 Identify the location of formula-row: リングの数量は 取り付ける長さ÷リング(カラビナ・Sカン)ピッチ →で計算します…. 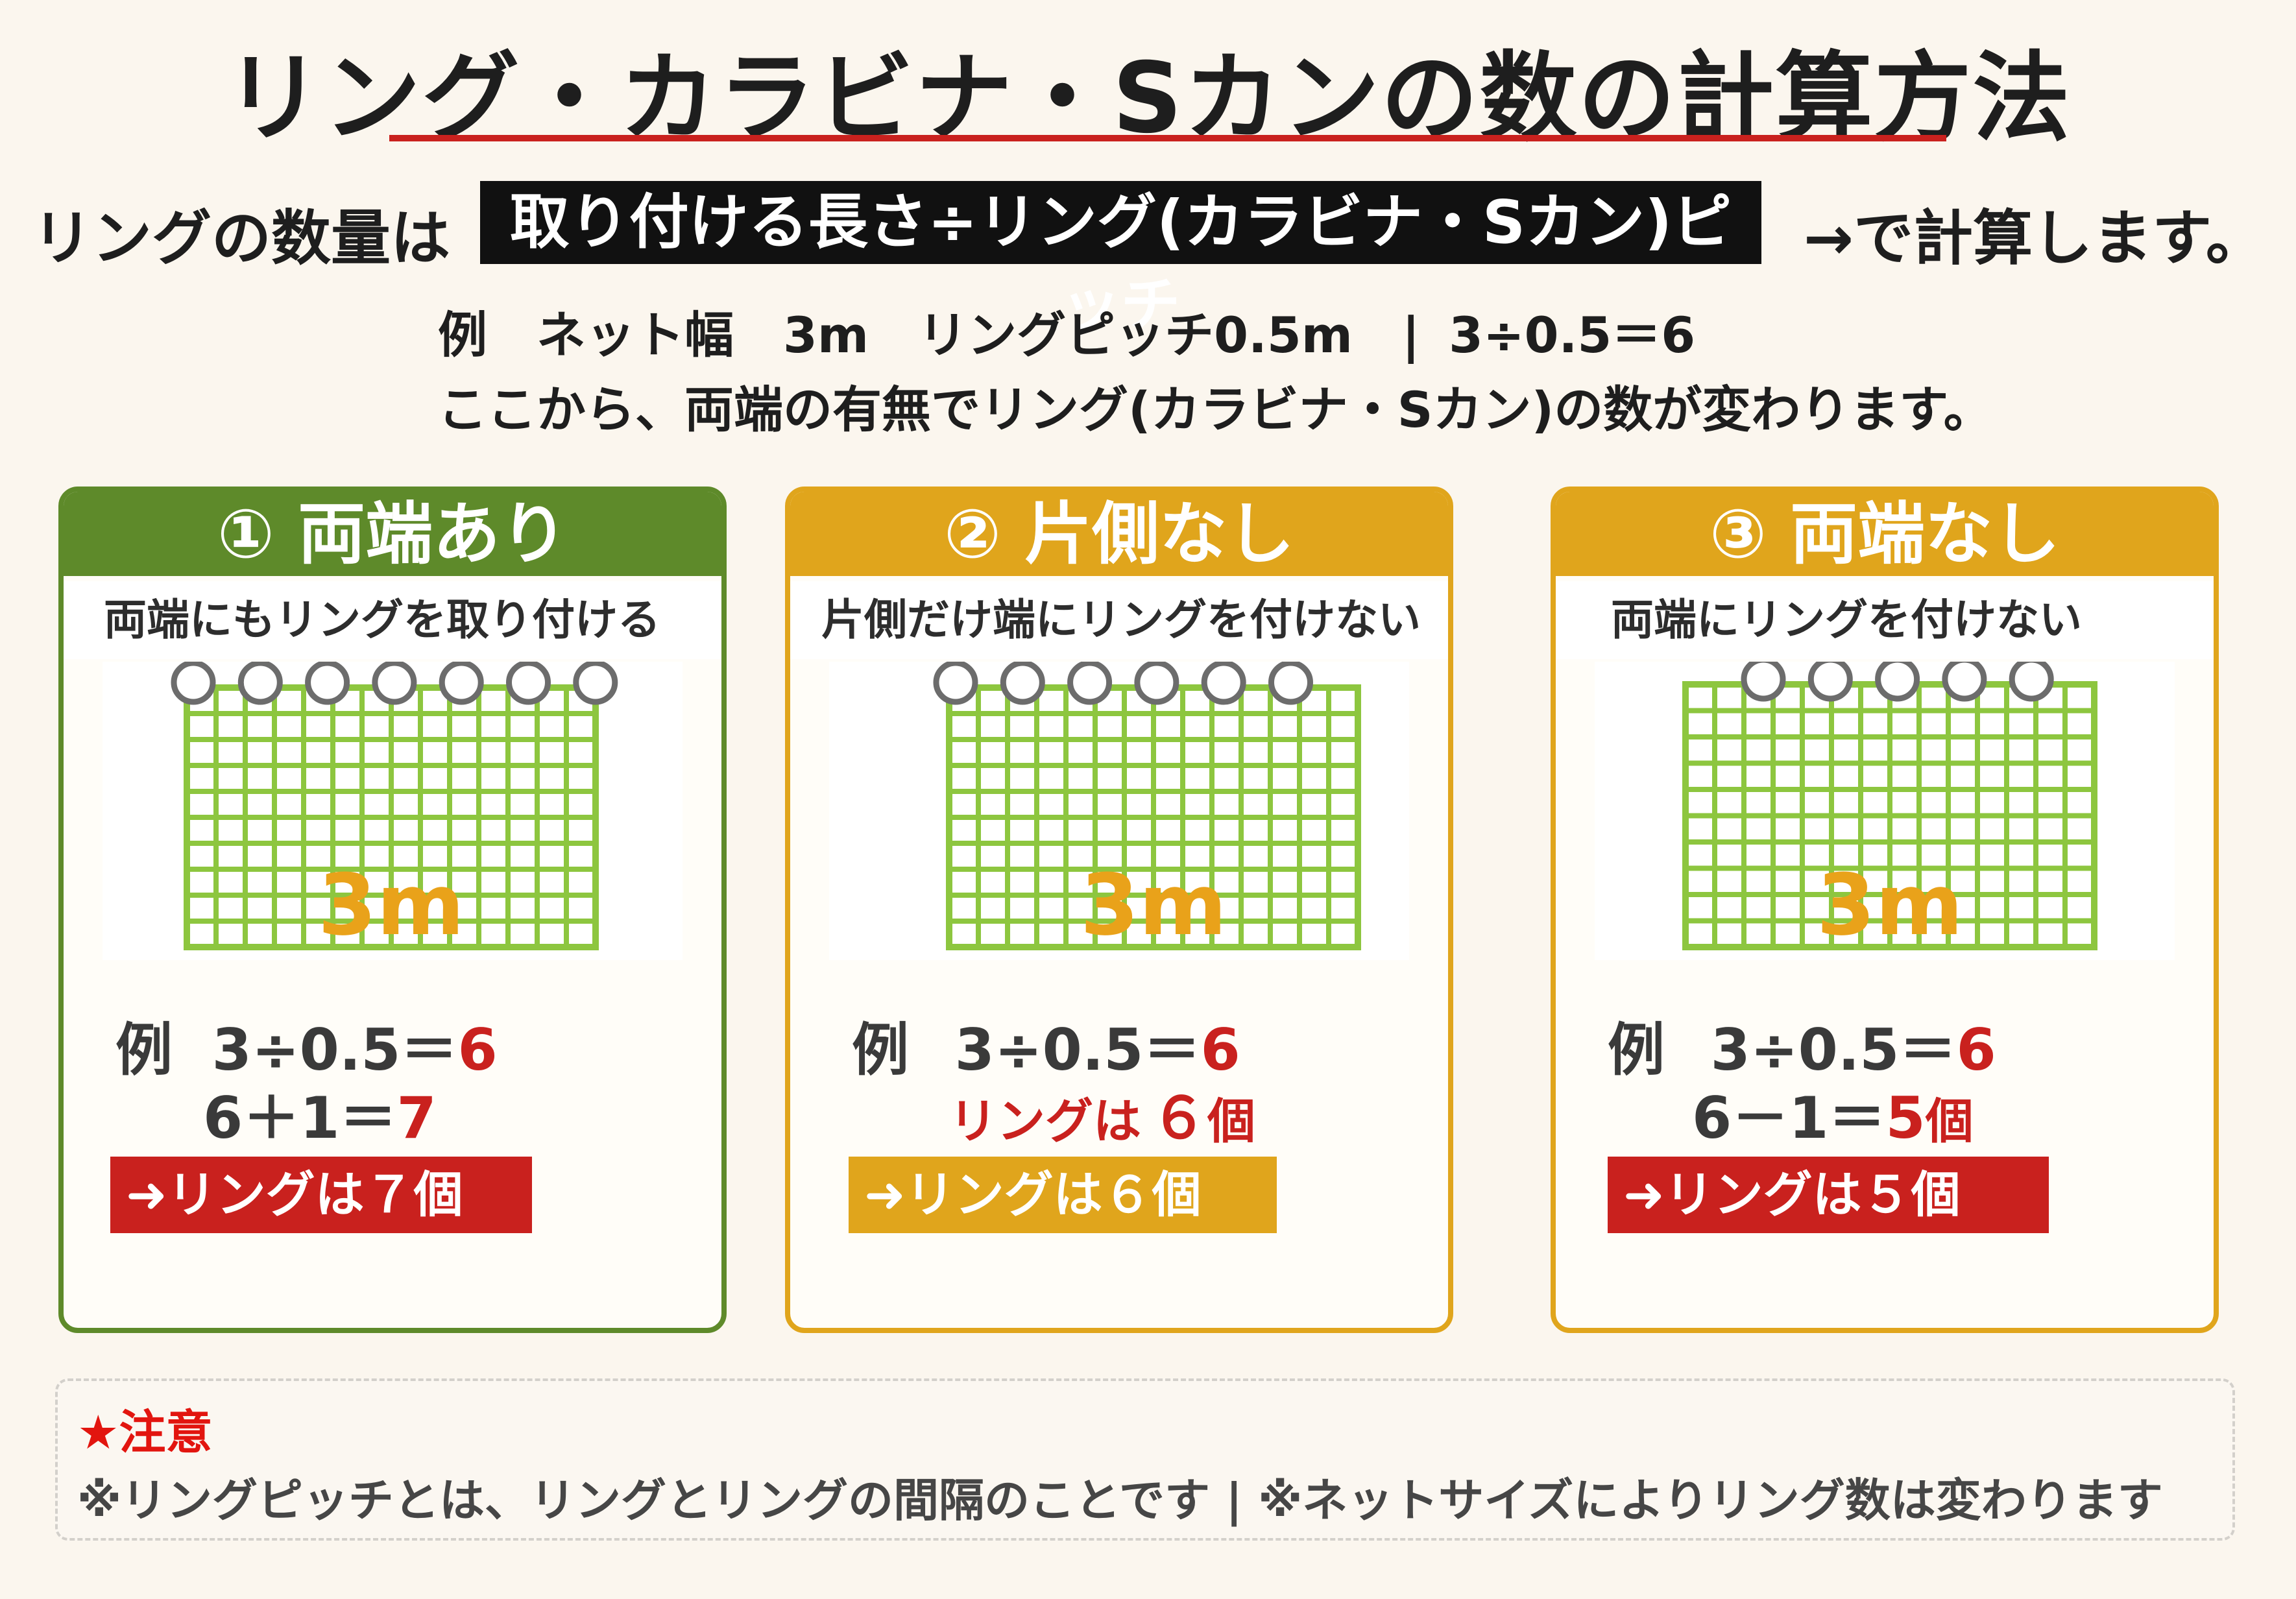
(1151, 259).